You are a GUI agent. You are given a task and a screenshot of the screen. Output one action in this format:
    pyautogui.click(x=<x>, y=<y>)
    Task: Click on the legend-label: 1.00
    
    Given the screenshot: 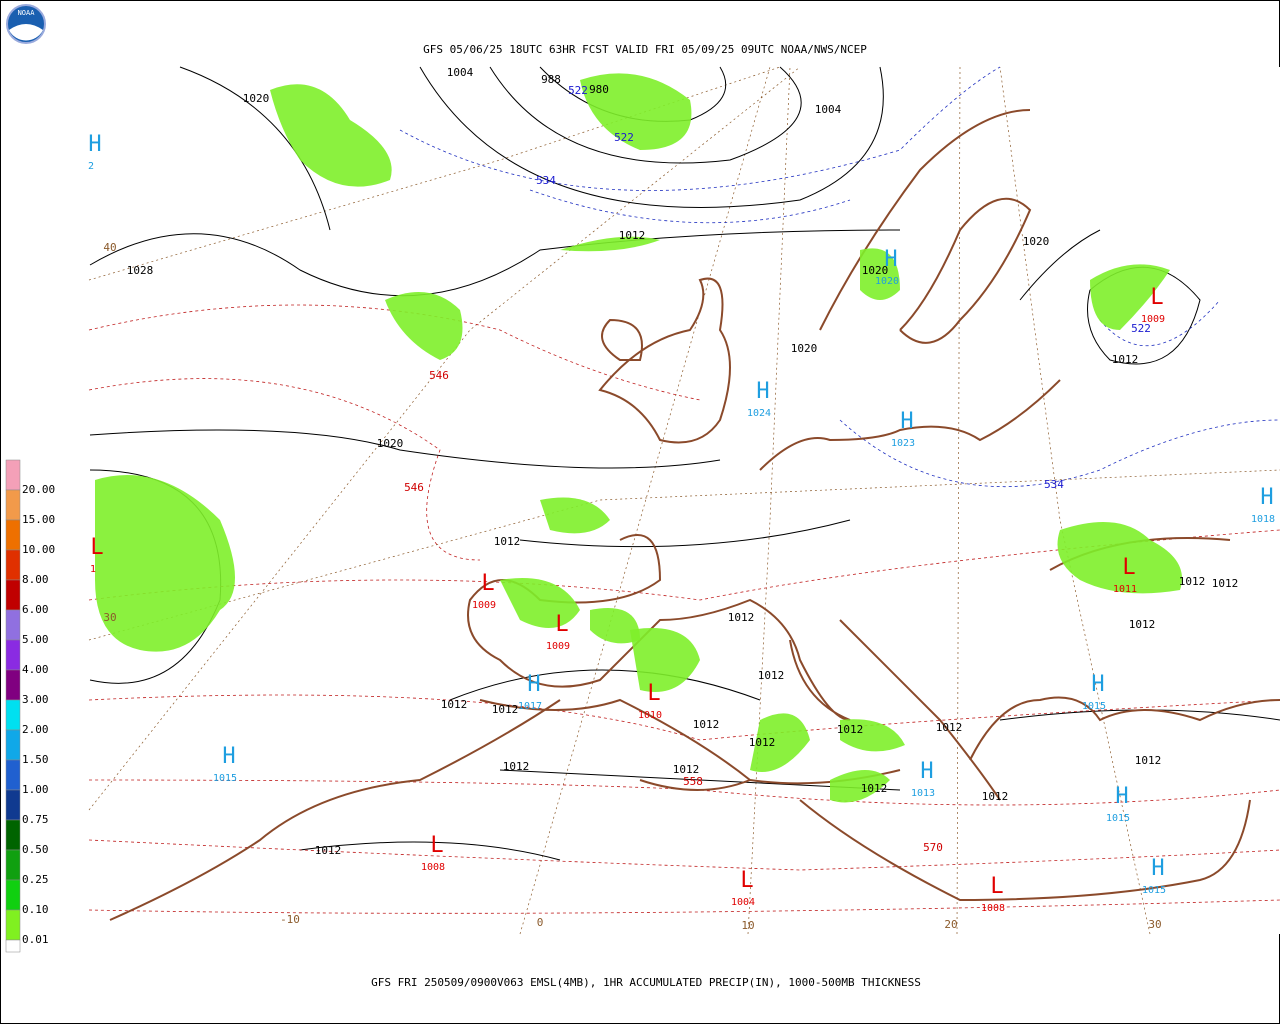 What is the action you would take?
    pyautogui.click(x=35, y=789)
    